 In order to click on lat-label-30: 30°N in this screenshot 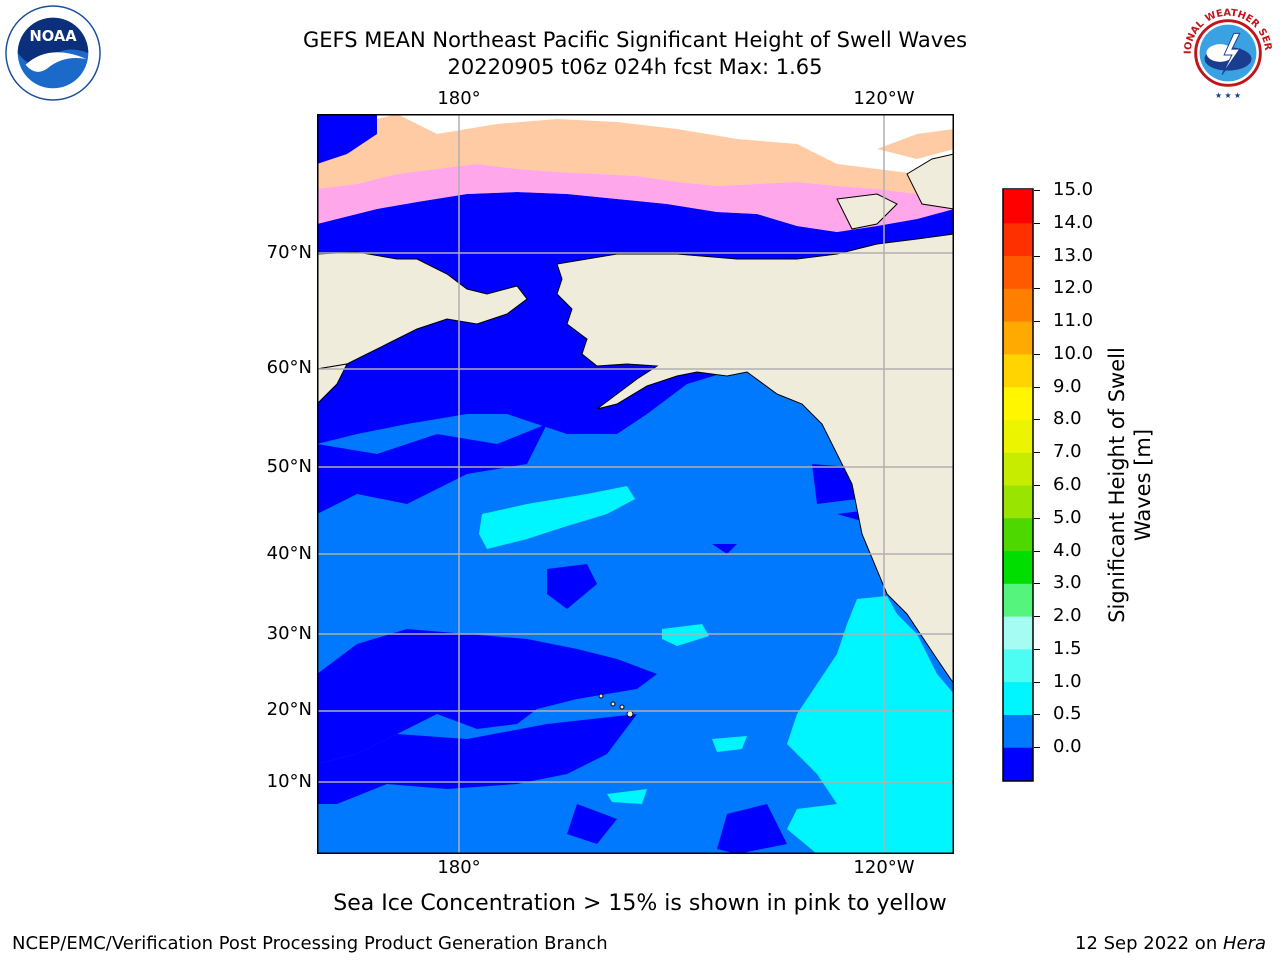, I will do `click(289, 633)`.